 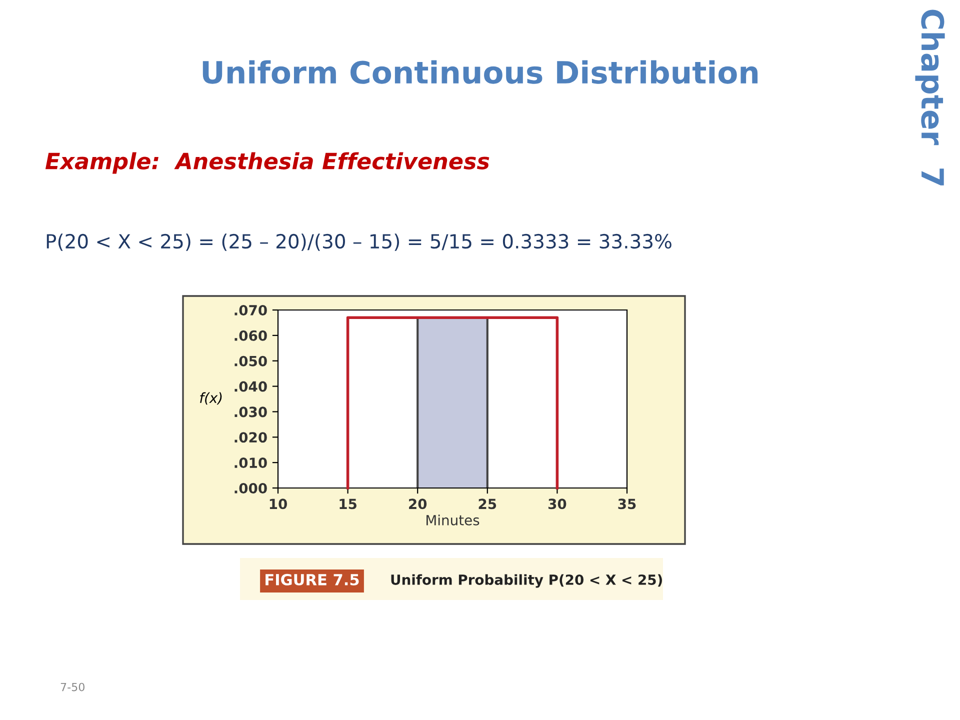 What do you see at coordinates (250, 310) in the screenshot?
I see `y-tick-label: .070` at bounding box center [250, 310].